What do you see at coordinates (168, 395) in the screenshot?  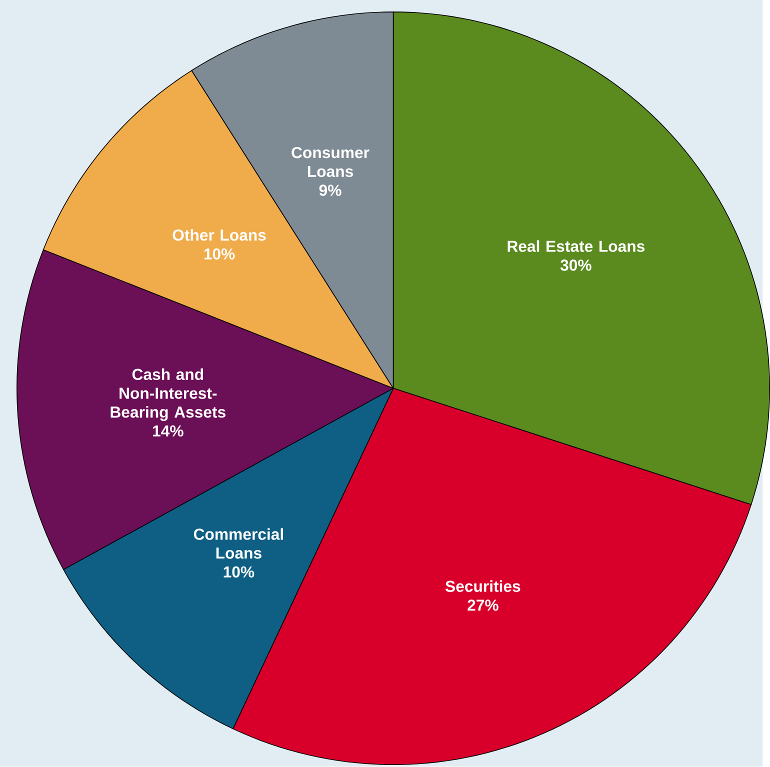 I see `slice-label: Cash and Non-Interest-Bearing Assets` at bounding box center [168, 395].